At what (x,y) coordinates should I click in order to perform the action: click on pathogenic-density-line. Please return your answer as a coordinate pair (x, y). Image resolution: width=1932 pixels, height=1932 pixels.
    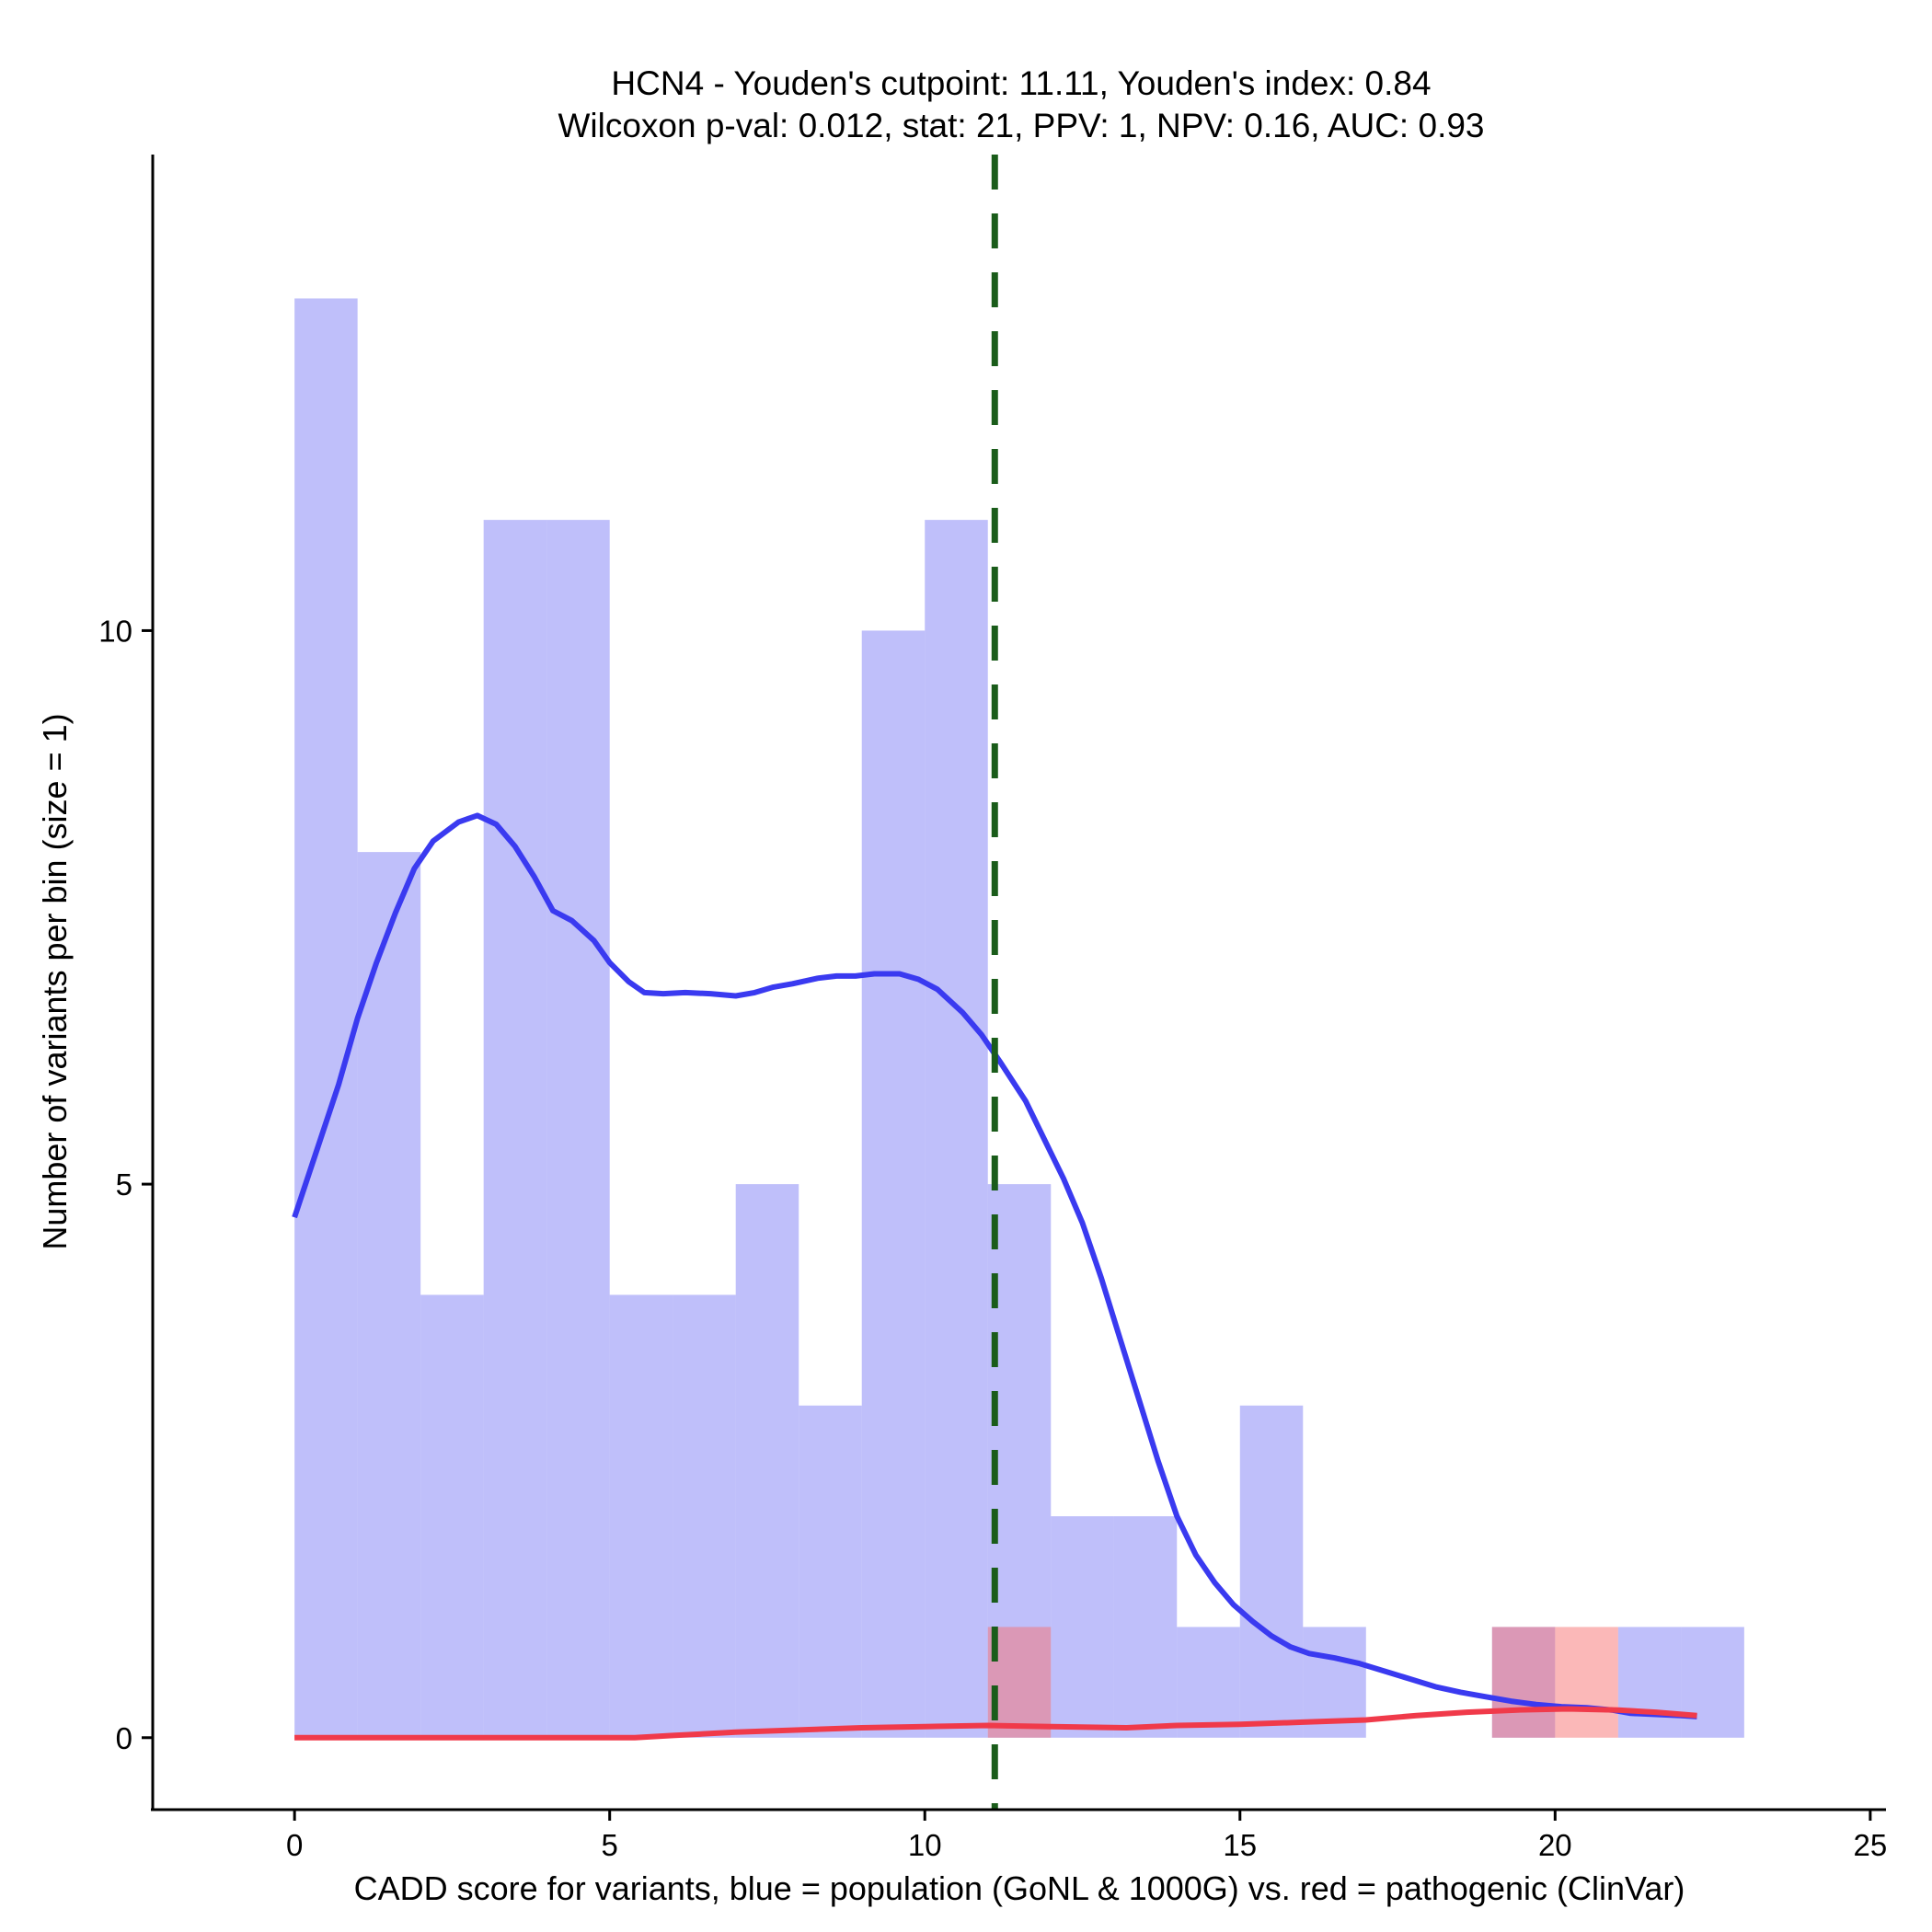
    Looking at the image, I should click on (995, 1723).